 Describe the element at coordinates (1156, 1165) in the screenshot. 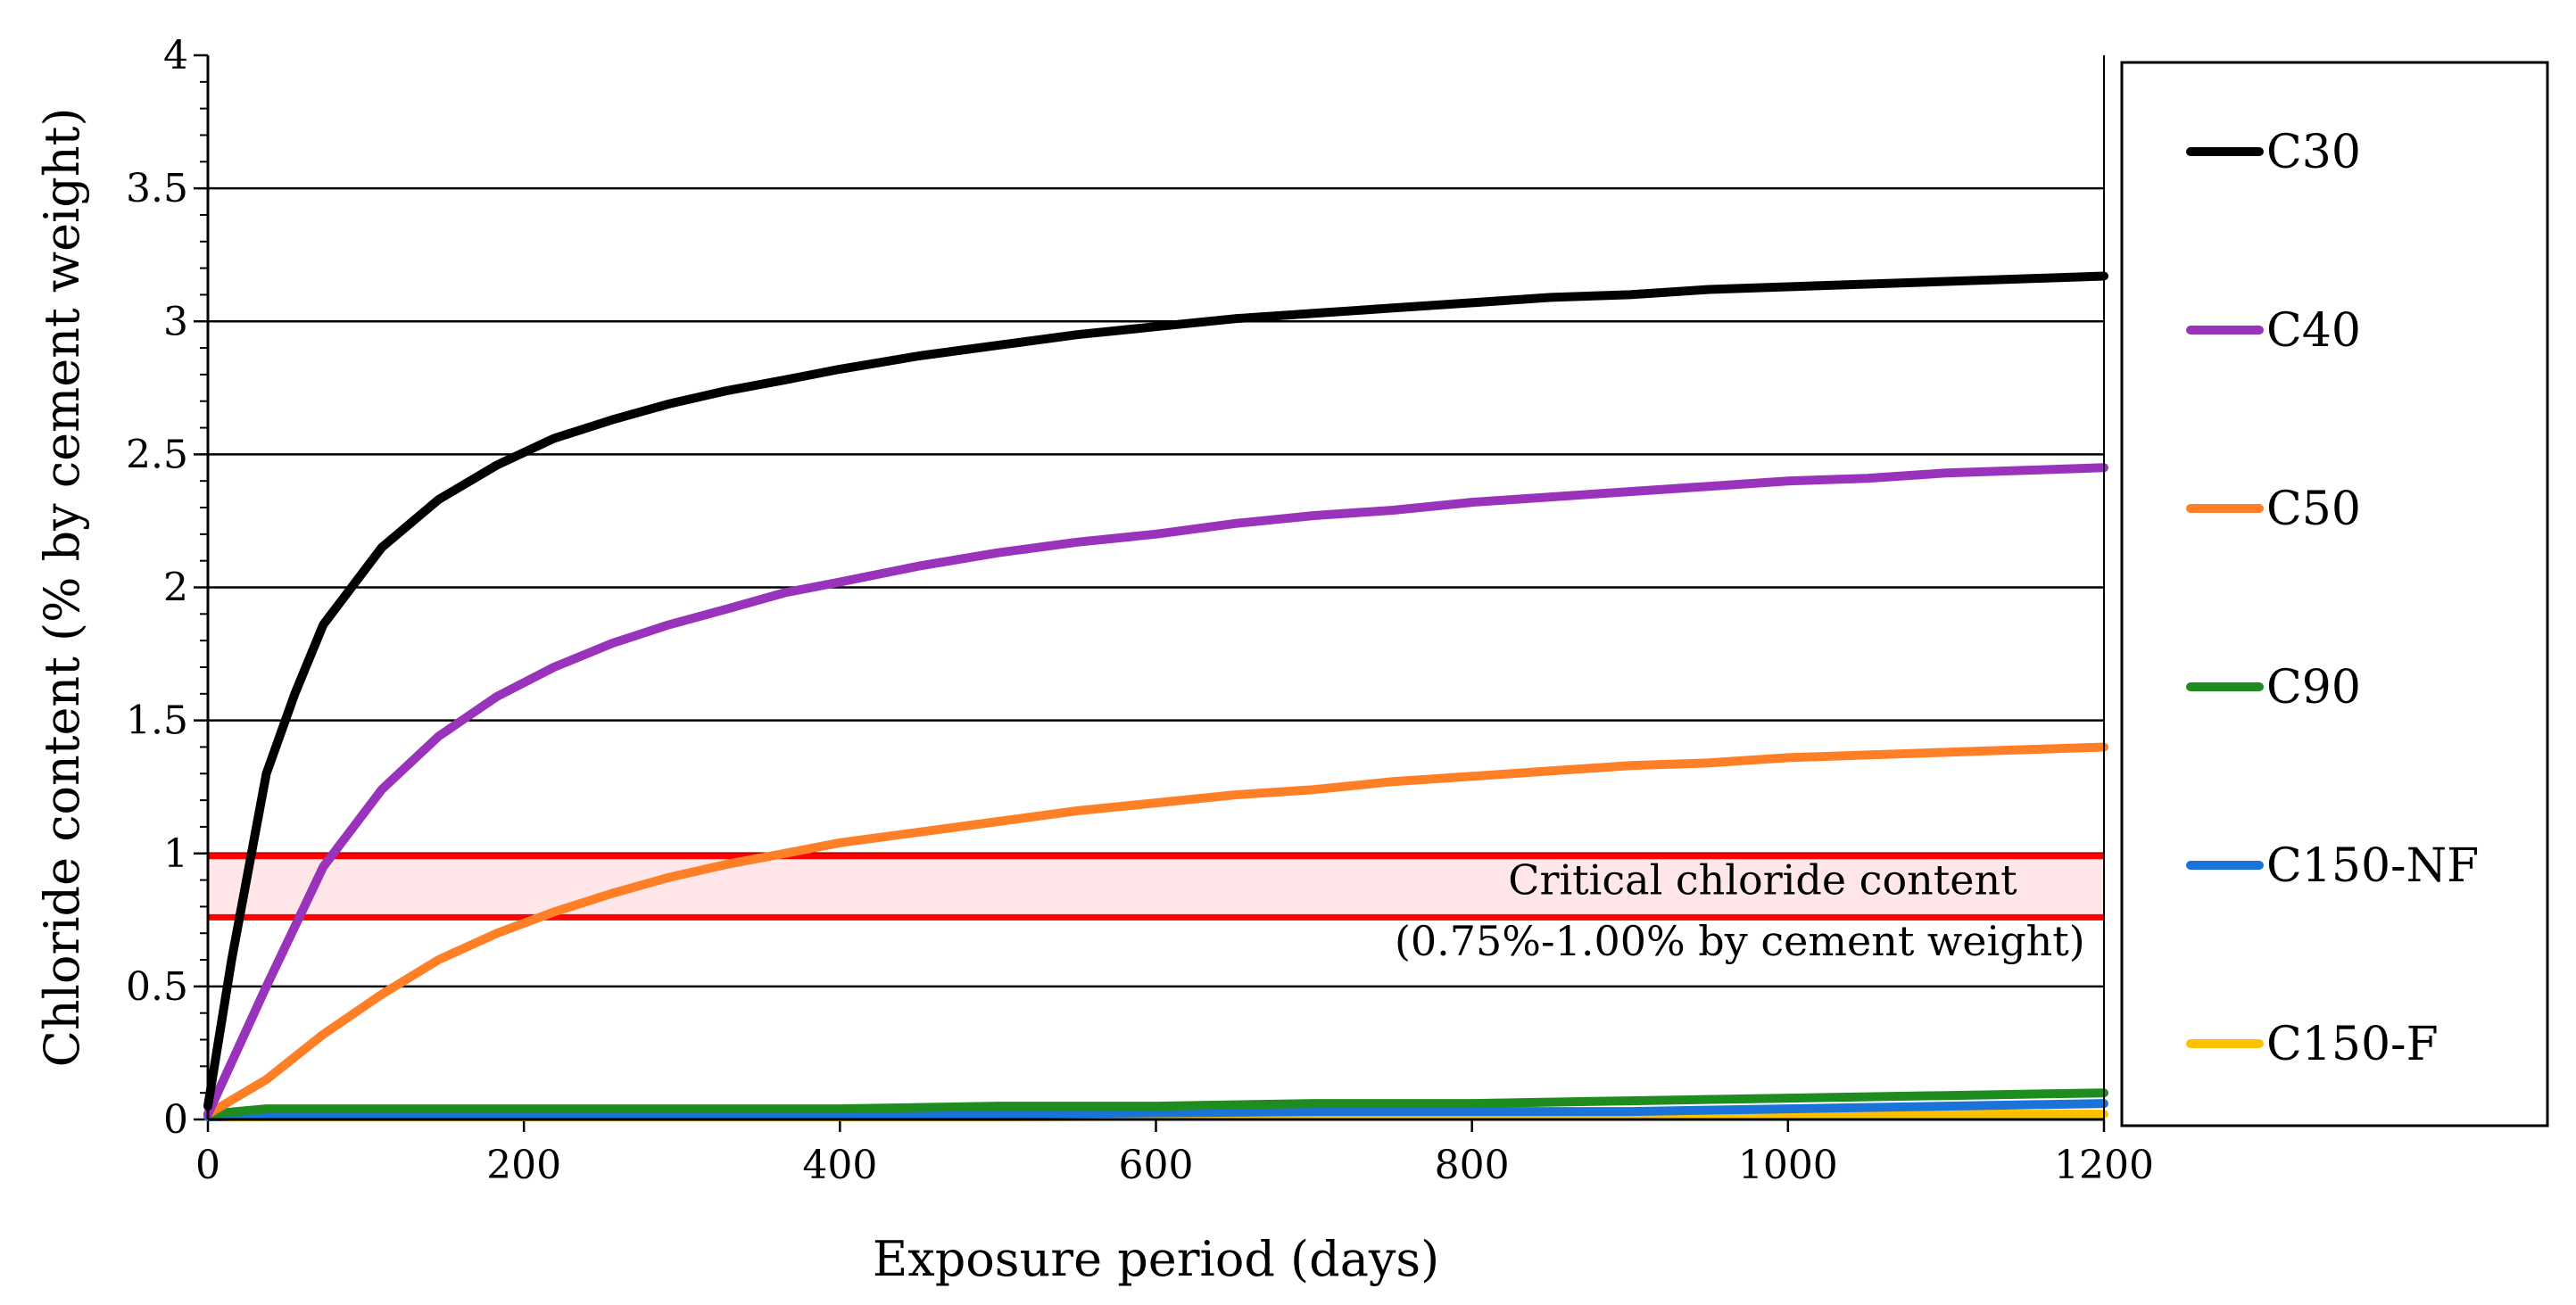

I see `x-tick-label: 600` at that location.